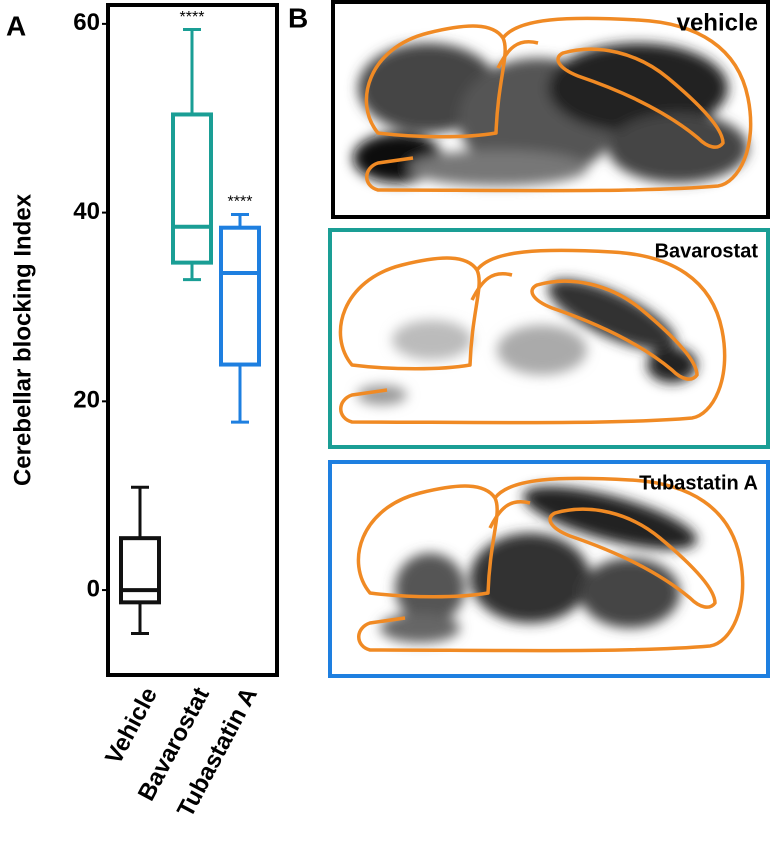  I want to click on y-axis-label: Cerebellar blocking Index, so click(22, 339).